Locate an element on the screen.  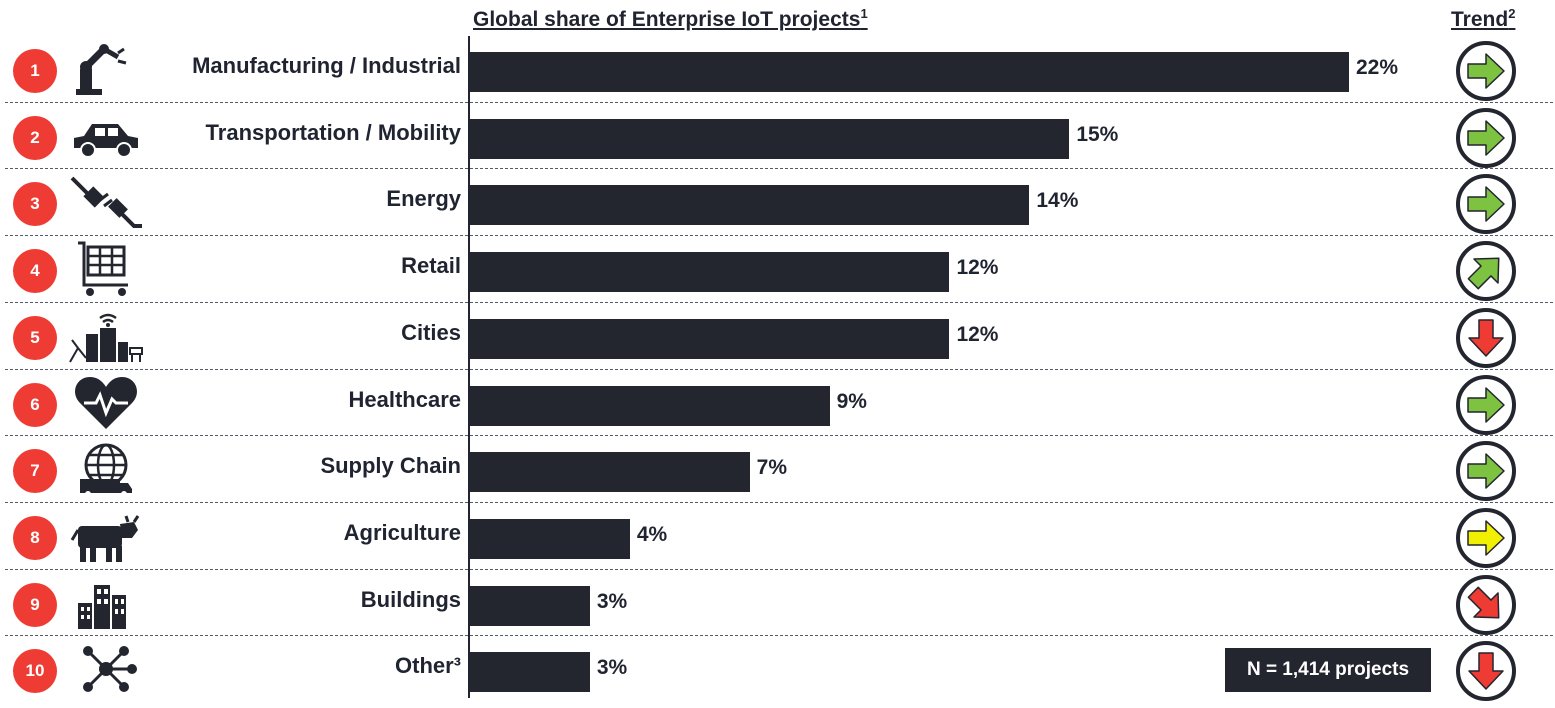
buildings-icon is located at coordinates (106, 603).